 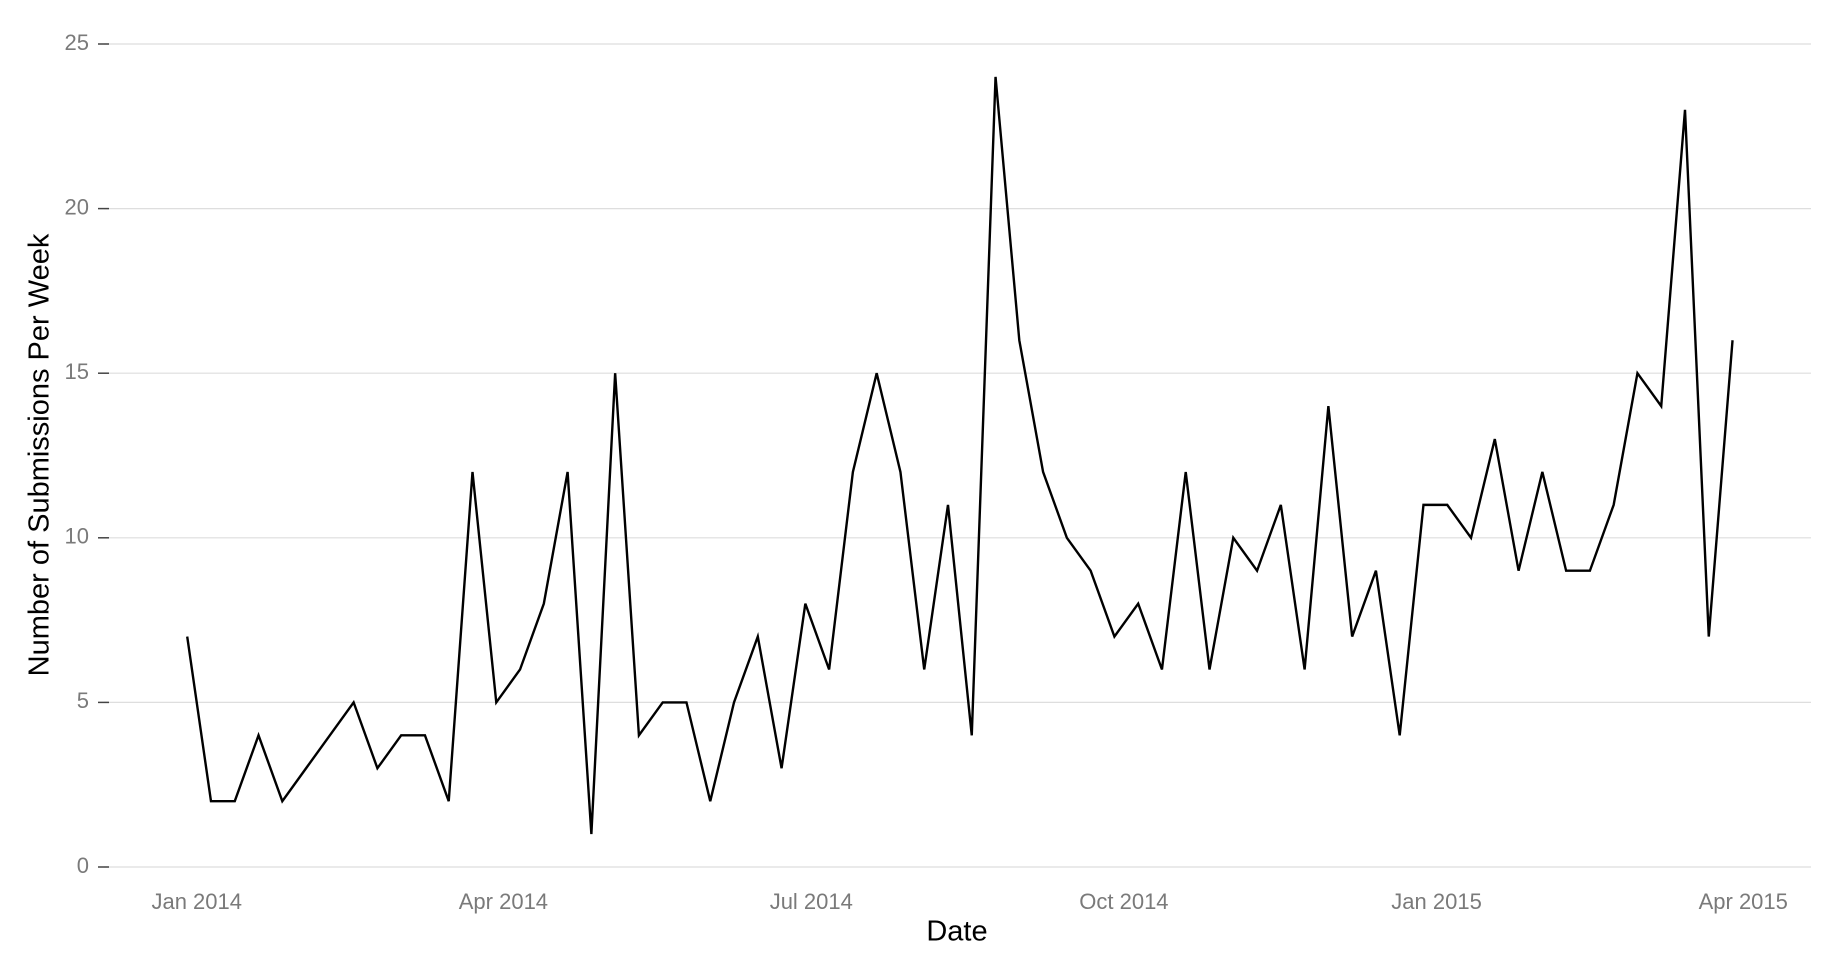 I want to click on x-tick-label: Oct 2014, so click(x=1123, y=901).